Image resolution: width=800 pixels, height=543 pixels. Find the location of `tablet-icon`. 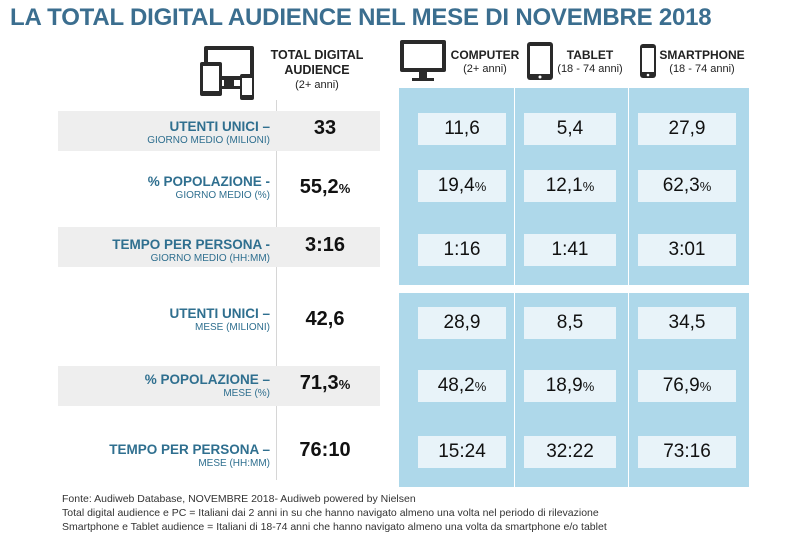

tablet-icon is located at coordinates (540, 61).